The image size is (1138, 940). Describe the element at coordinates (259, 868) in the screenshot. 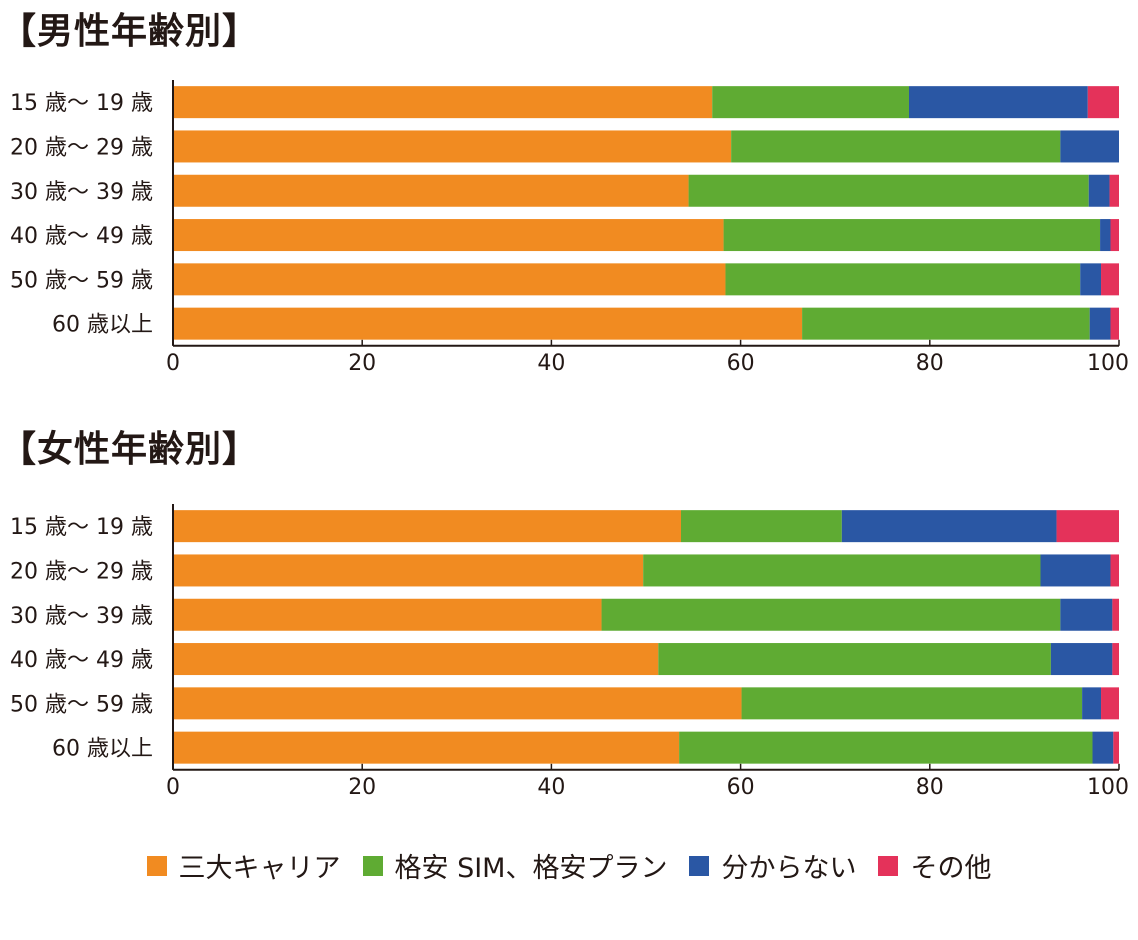

I see `legend-label: 三大キャリア` at that location.